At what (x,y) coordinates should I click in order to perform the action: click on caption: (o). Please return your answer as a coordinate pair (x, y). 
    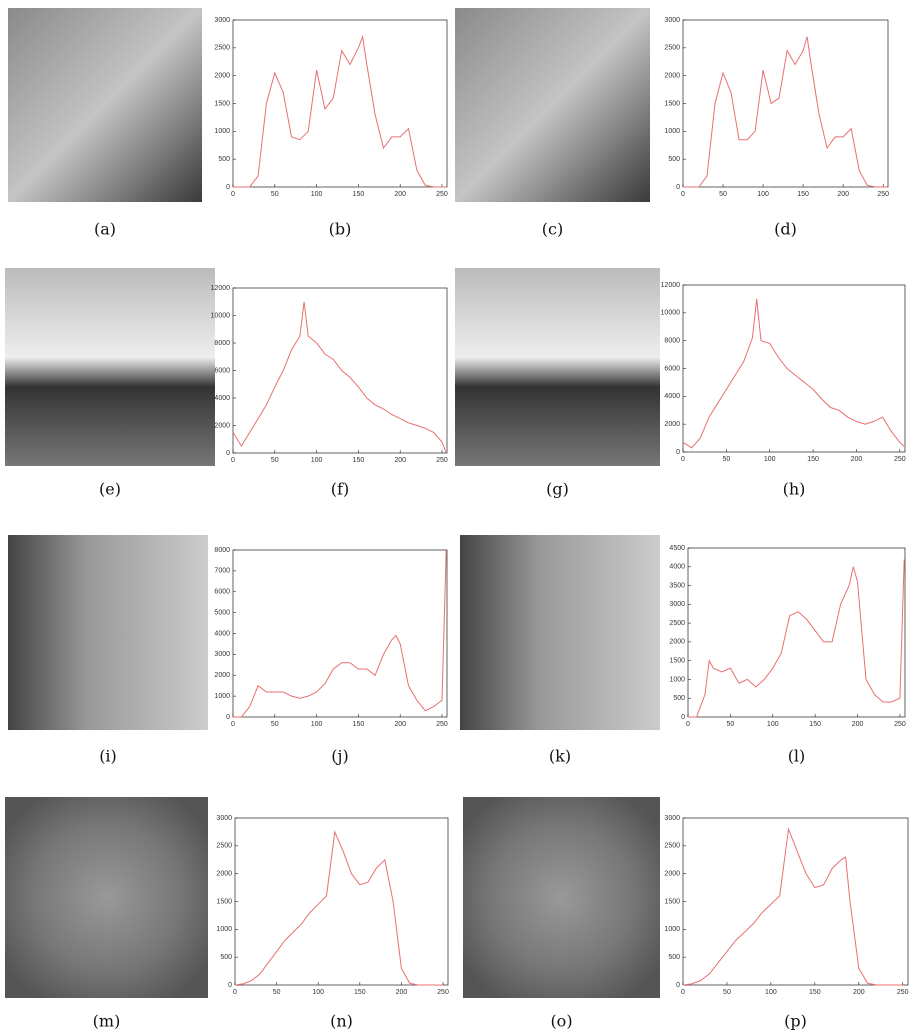
    Looking at the image, I should click on (561, 1021).